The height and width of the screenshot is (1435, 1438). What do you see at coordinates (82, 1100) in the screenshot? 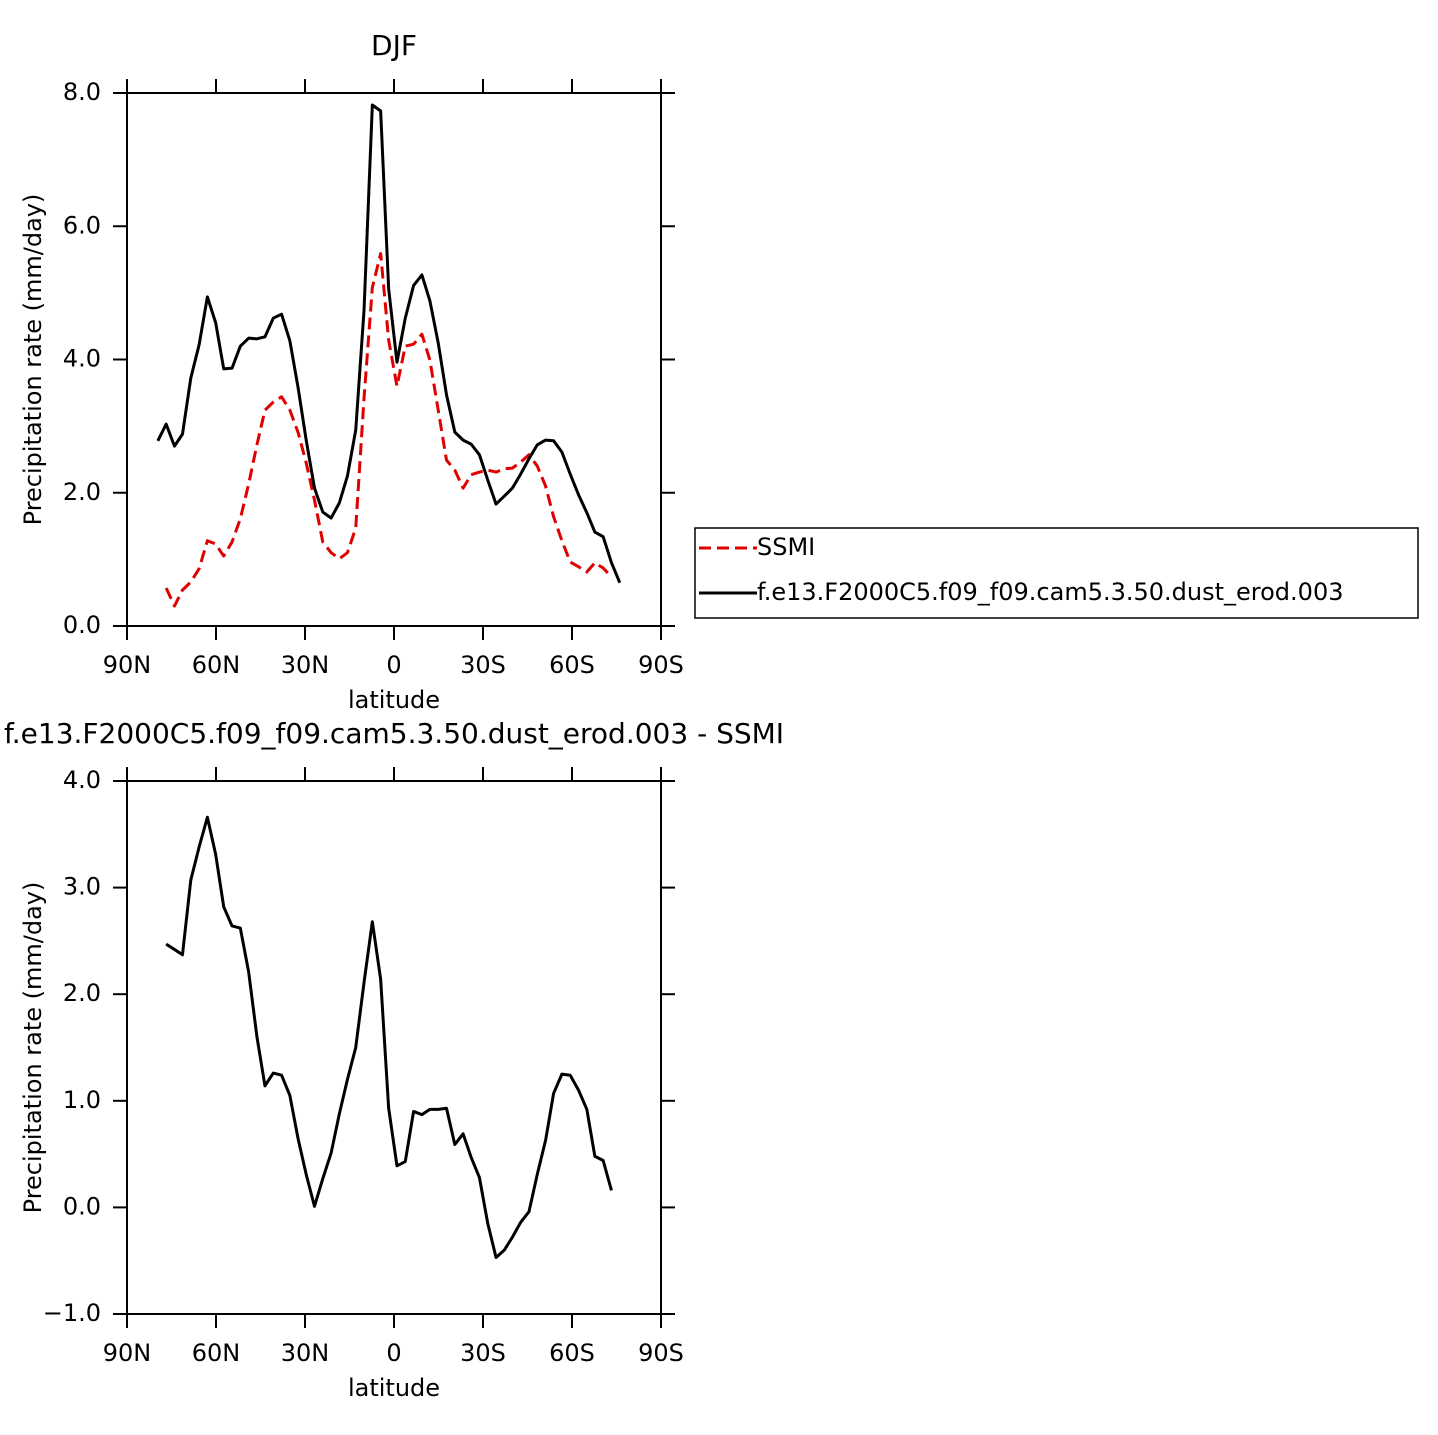
I see `y-tick-label: 1.0` at bounding box center [82, 1100].